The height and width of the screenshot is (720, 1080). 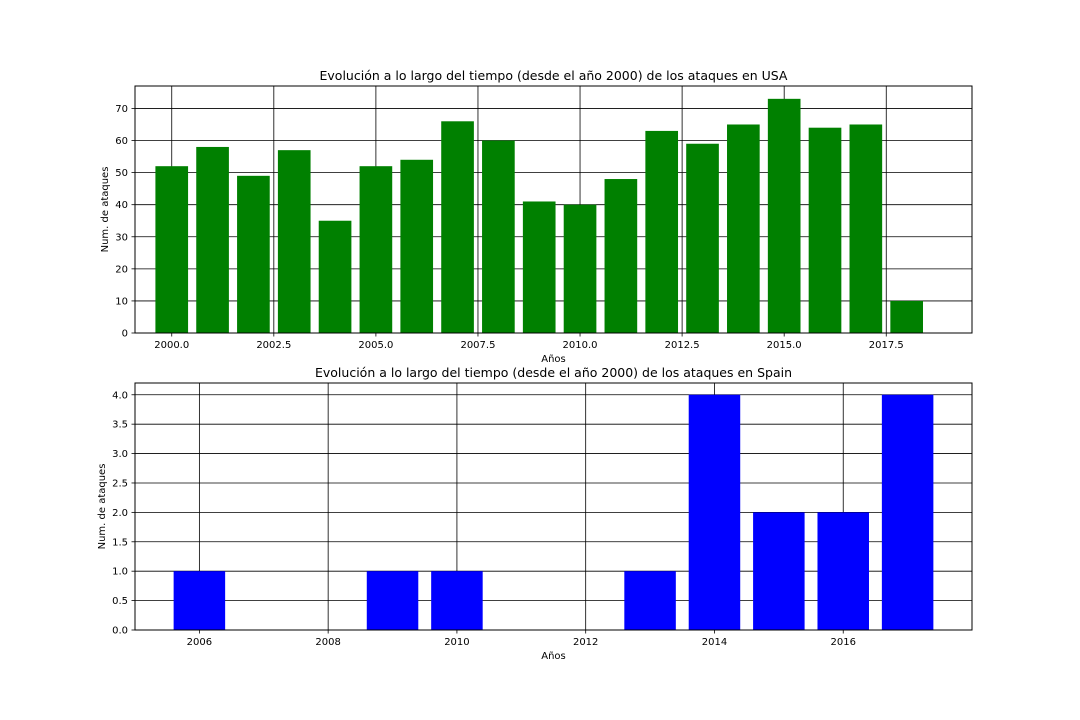 What do you see at coordinates (457, 227) in the screenshot?
I see `usa-bar-2007` at bounding box center [457, 227].